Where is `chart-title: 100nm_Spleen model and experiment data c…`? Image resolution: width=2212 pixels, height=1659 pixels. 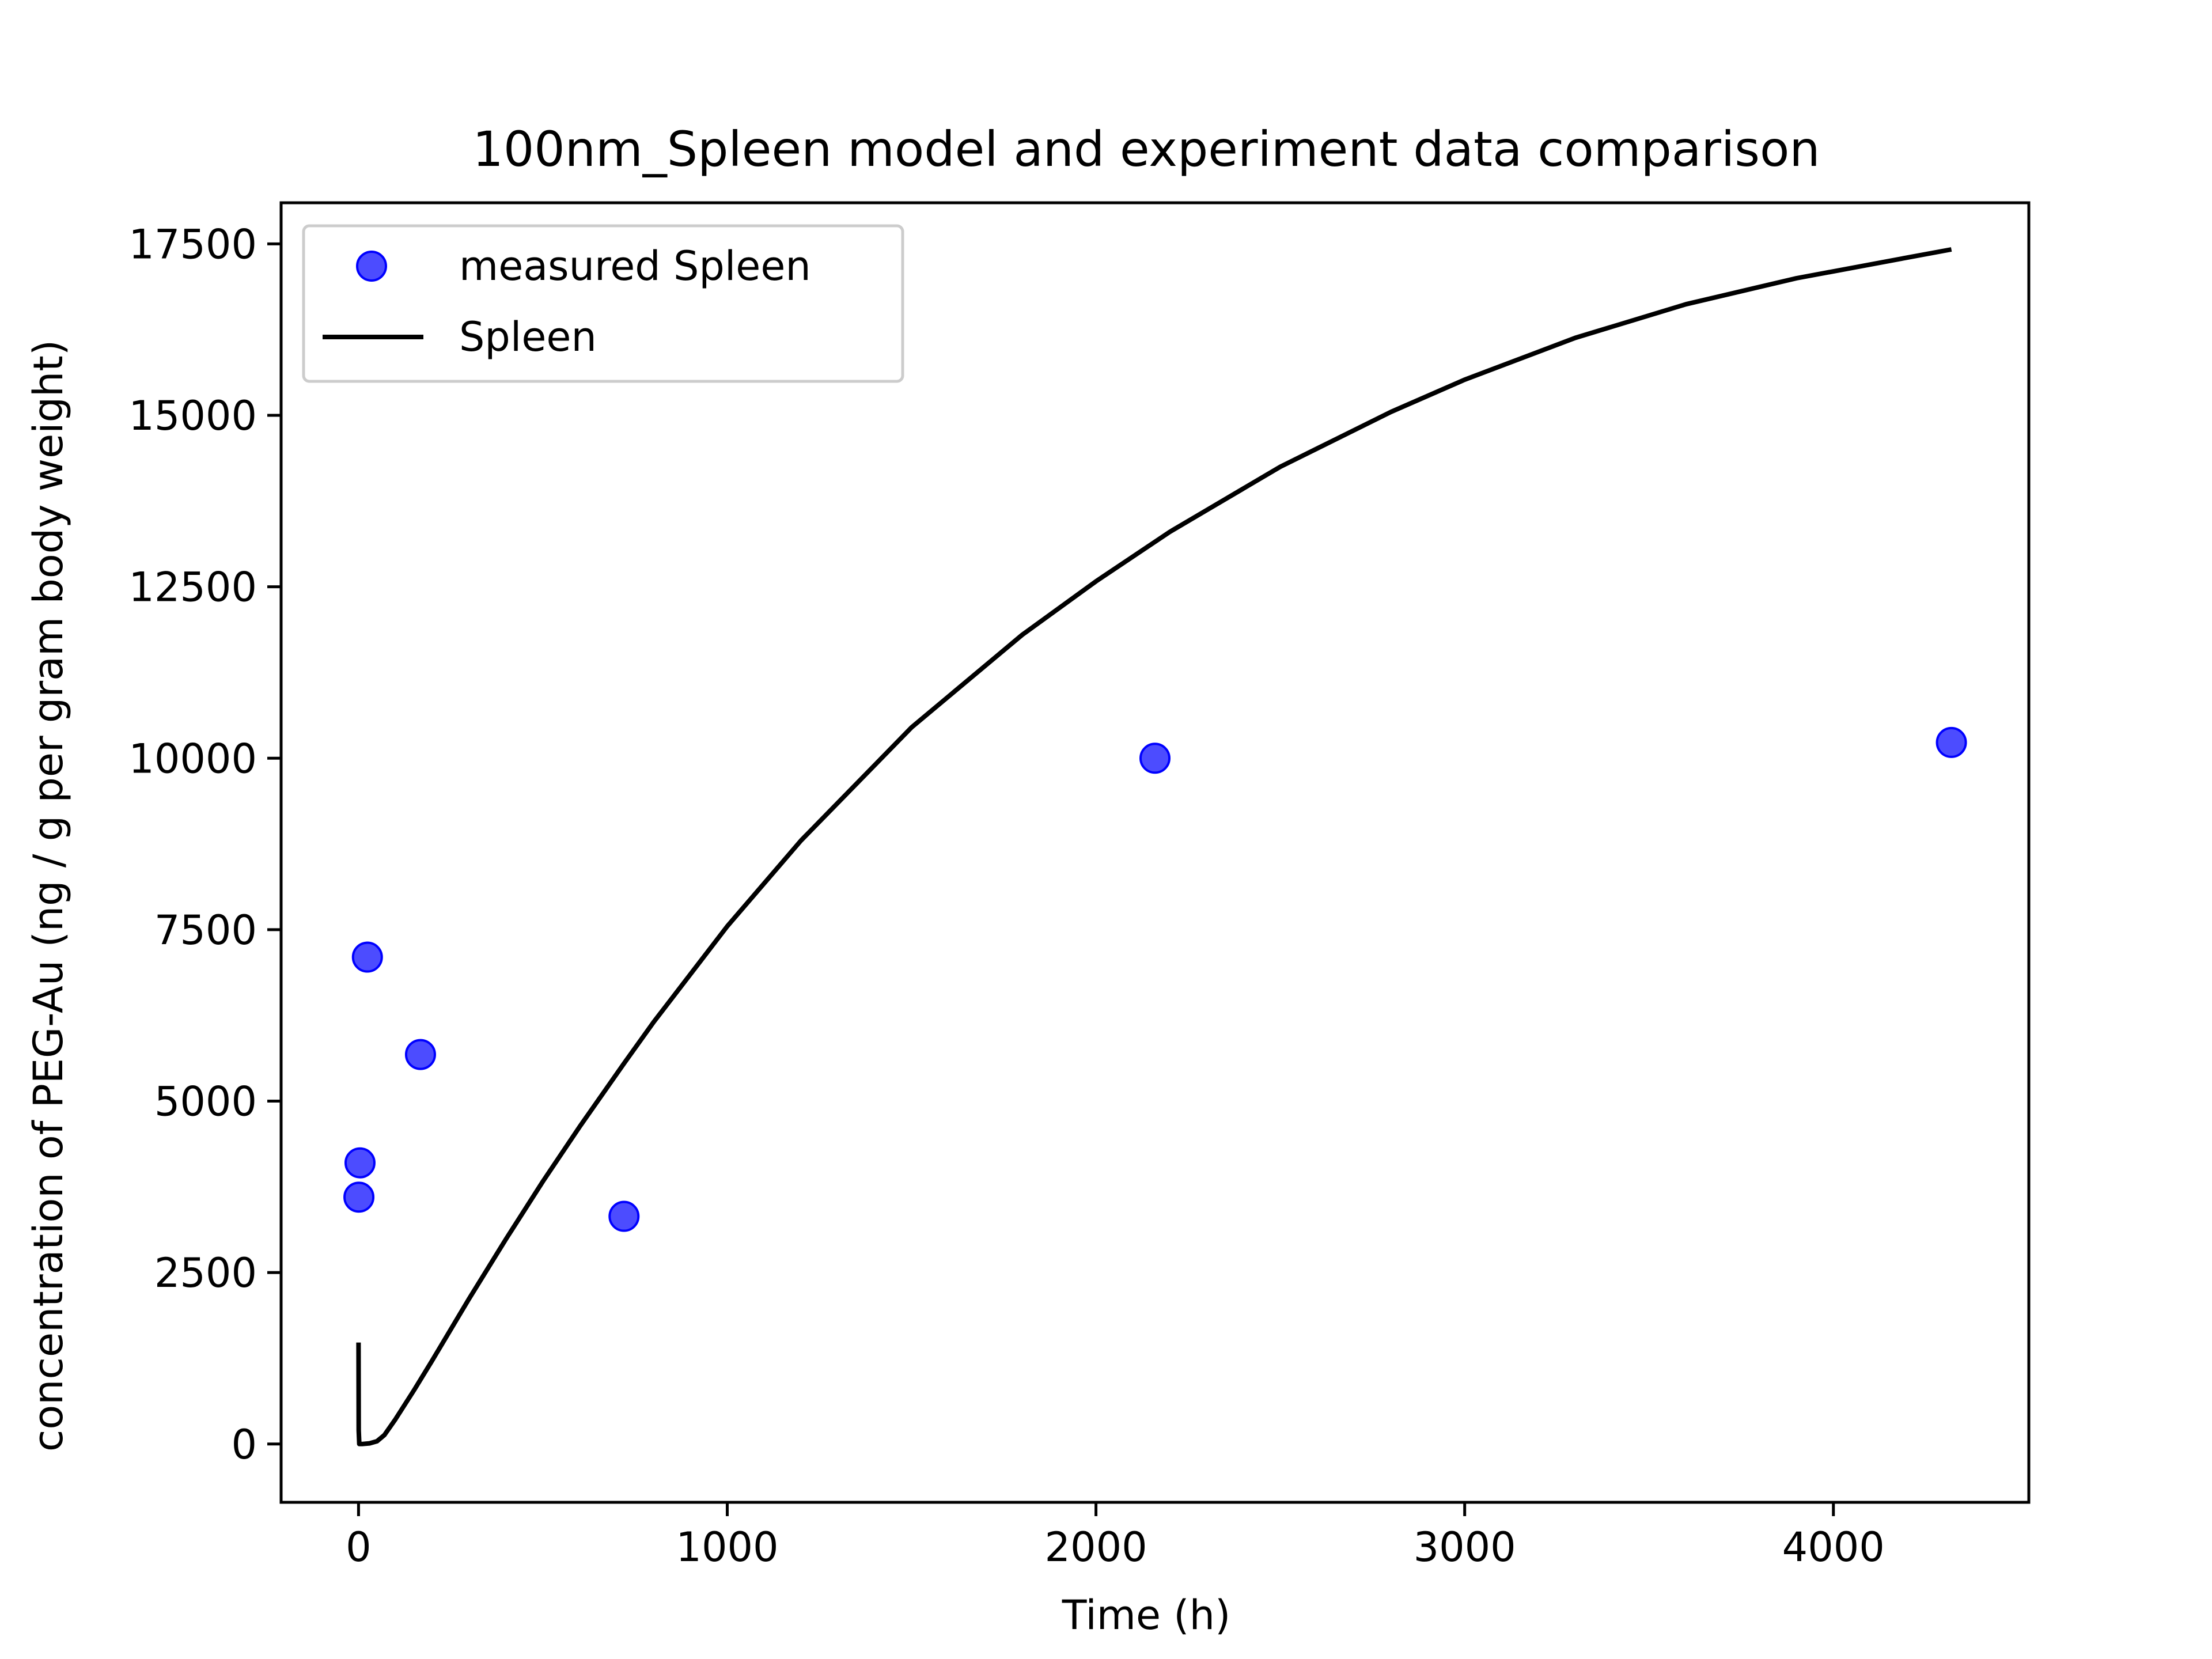 chart-title: 100nm_Spleen model and experiment data c… is located at coordinates (1146, 149).